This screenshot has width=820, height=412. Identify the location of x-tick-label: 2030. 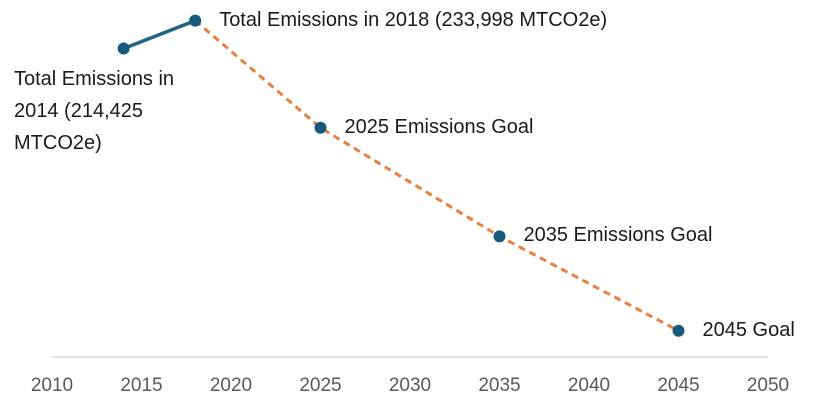
(410, 385).